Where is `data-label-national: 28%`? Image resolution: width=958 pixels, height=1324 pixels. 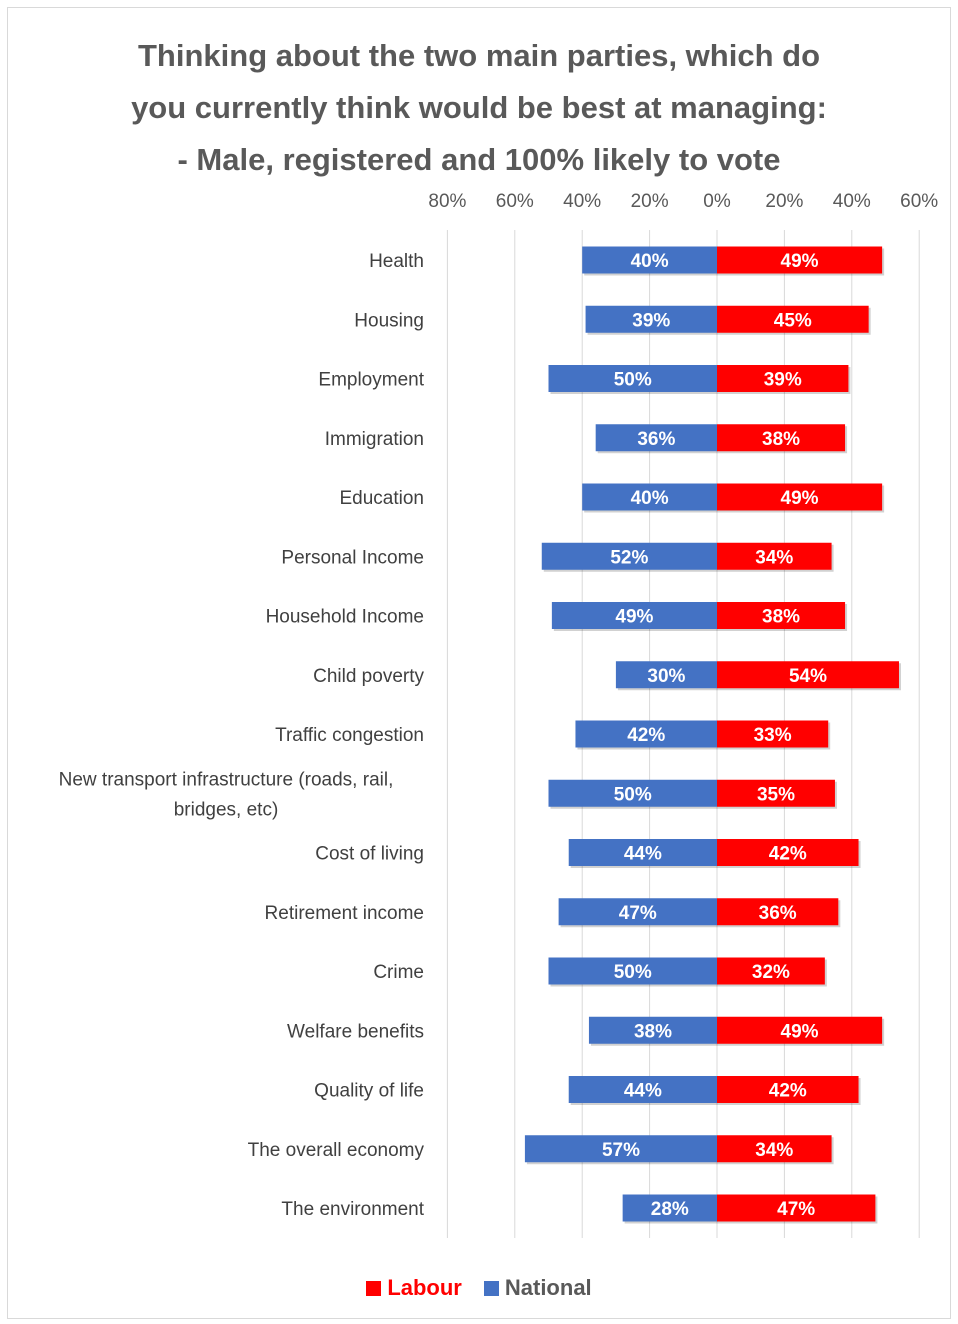 data-label-national: 28% is located at coordinates (670, 1209).